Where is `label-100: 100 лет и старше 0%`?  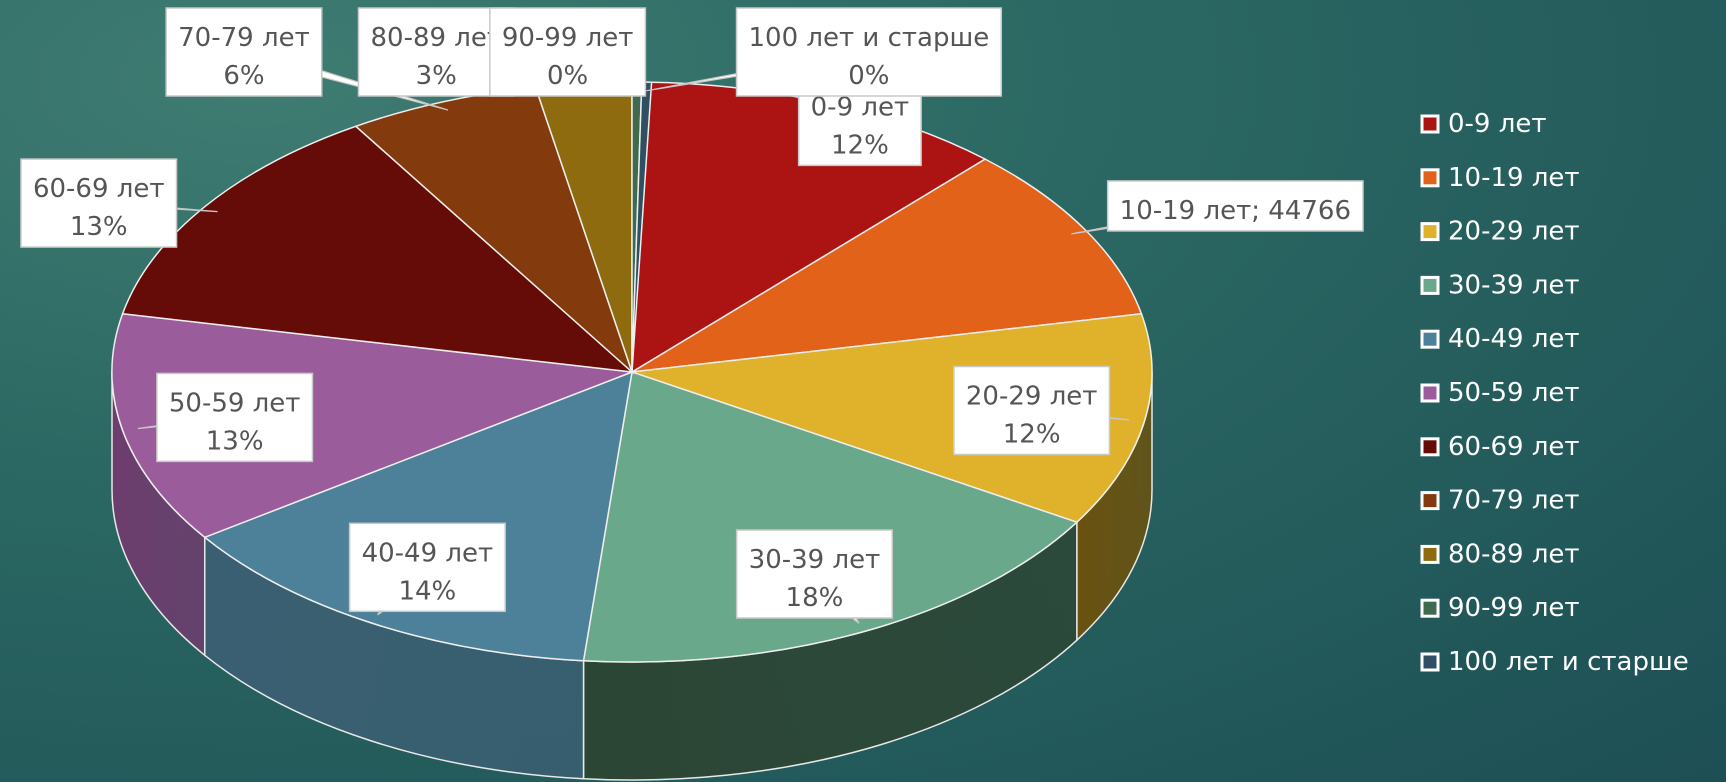 label-100: 100 лет и старше 0% is located at coordinates (824, 52).